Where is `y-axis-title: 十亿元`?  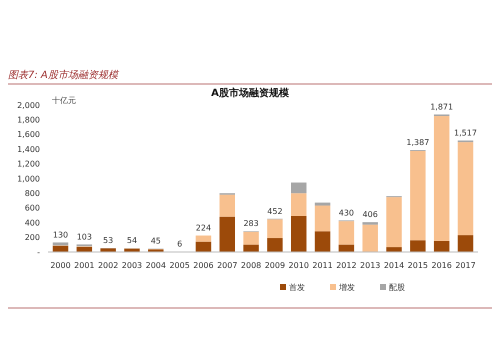 y-axis-title: 十亿元 is located at coordinates (64, 100).